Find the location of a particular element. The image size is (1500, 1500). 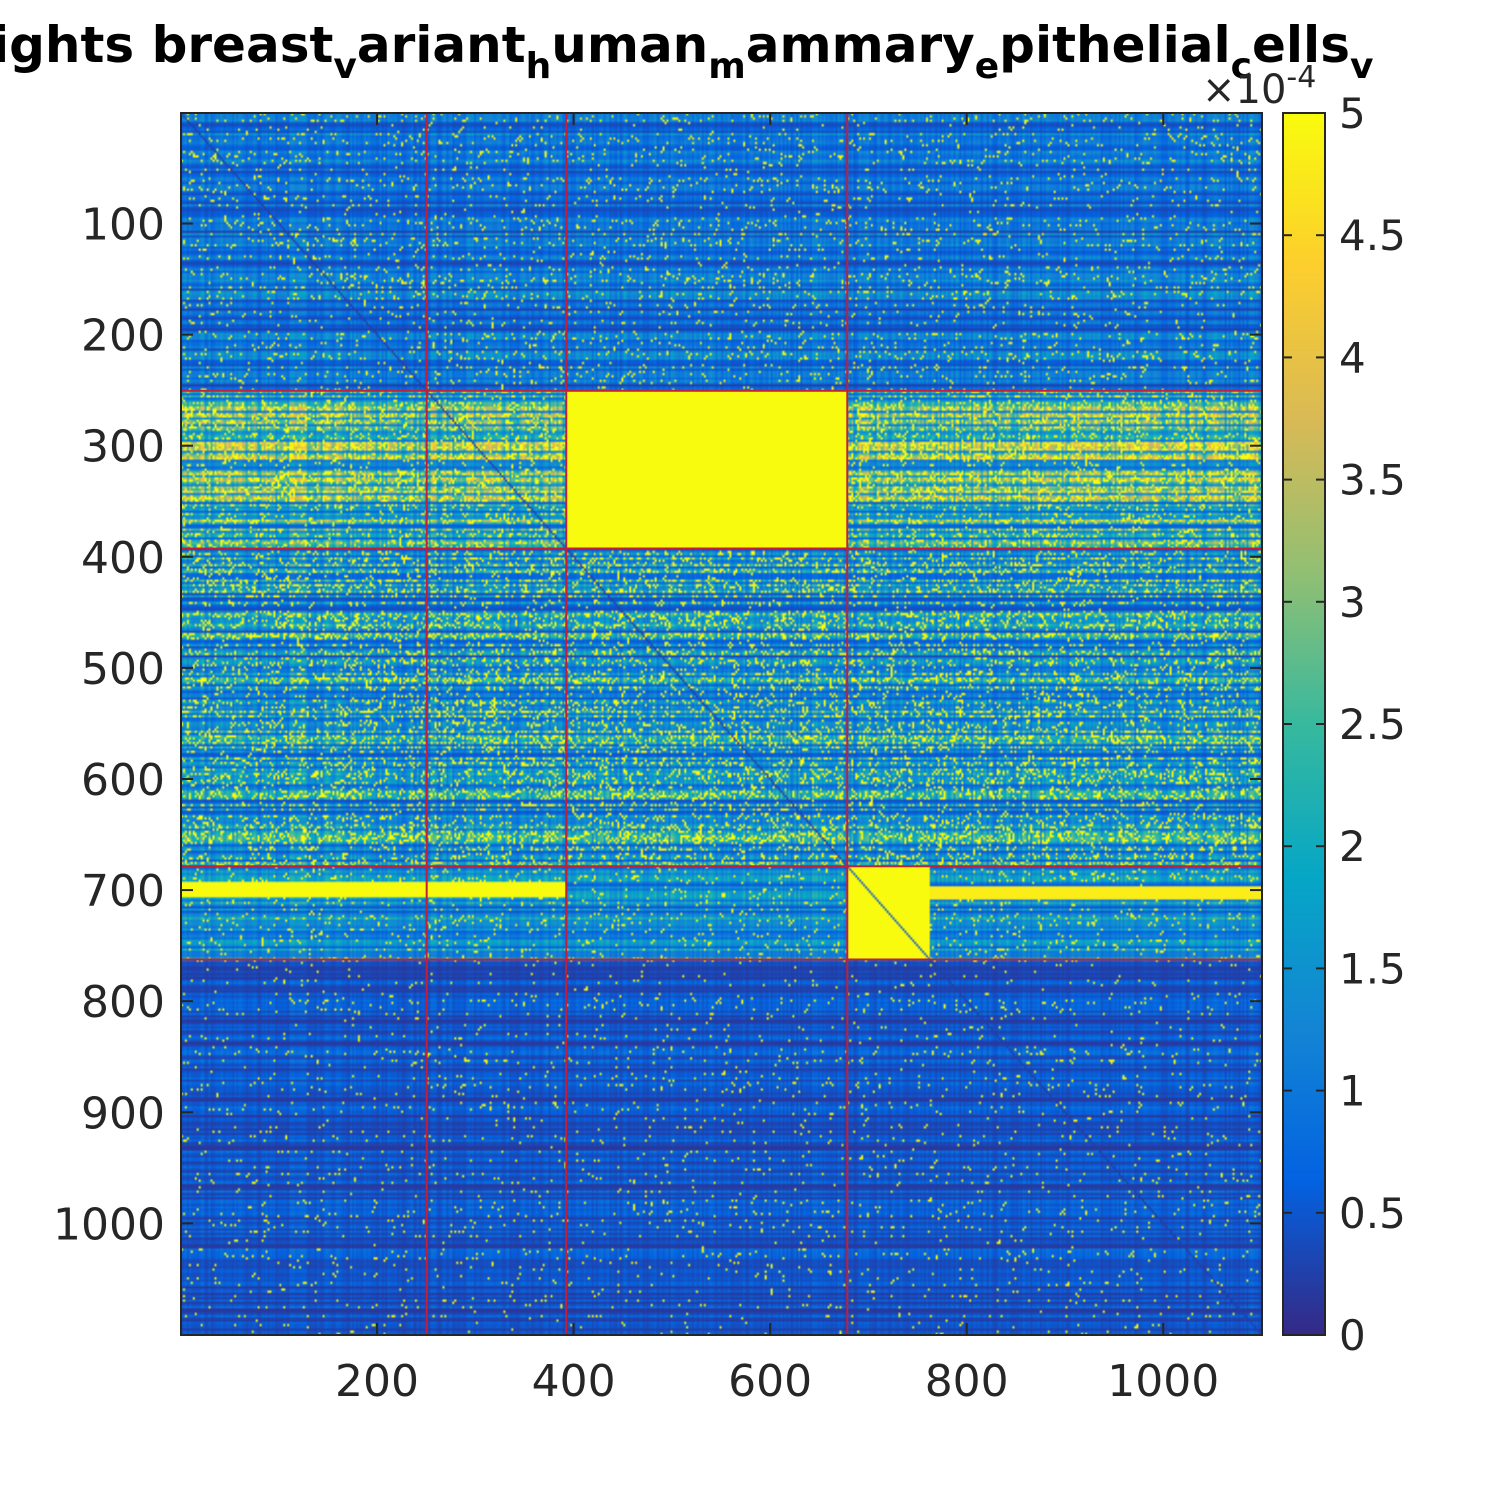

colorbar-exponent-label: ×10⁻⁴ is located at coordinates (1259, 86).